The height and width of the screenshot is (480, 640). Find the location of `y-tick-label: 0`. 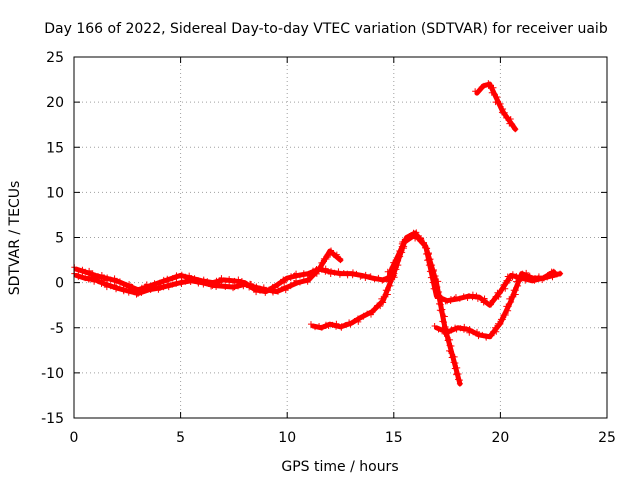

y-tick-label: 0 is located at coordinates (59, 284).